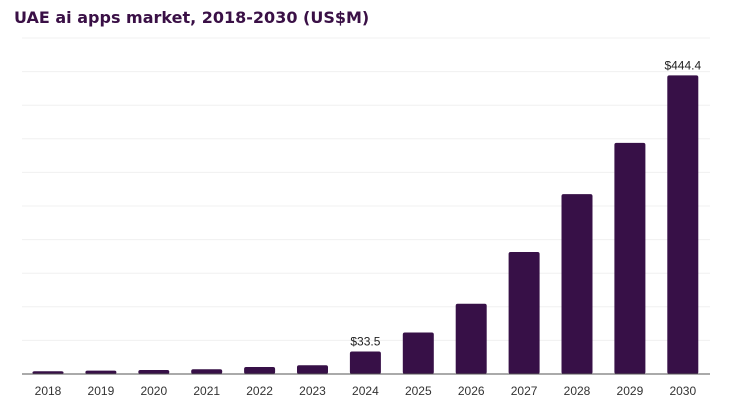 The height and width of the screenshot is (411, 729). What do you see at coordinates (207, 371) in the screenshot?
I see `bar-2021` at bounding box center [207, 371].